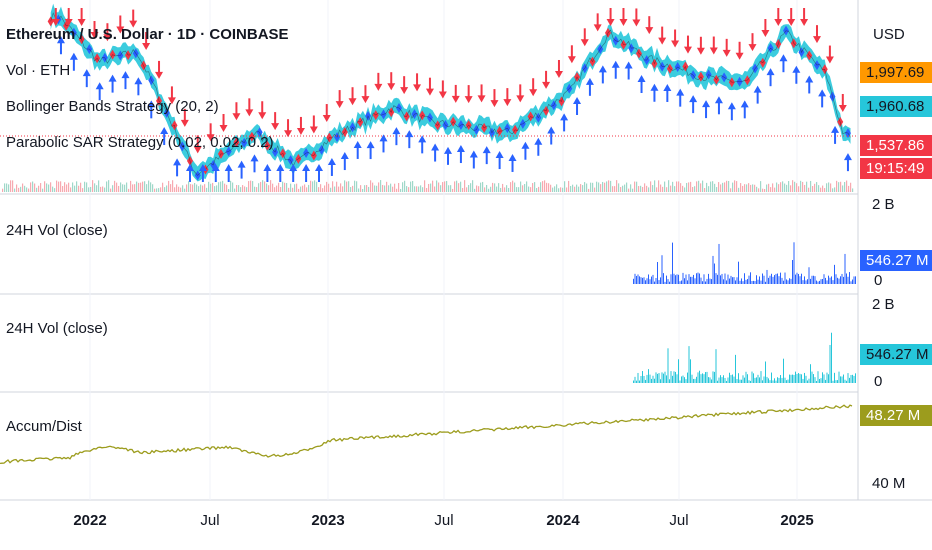 The image size is (932, 550). I want to click on indicator-psar: Parabolic SAR Strategy (0.02, 0.02, 0.2), so click(140, 142).